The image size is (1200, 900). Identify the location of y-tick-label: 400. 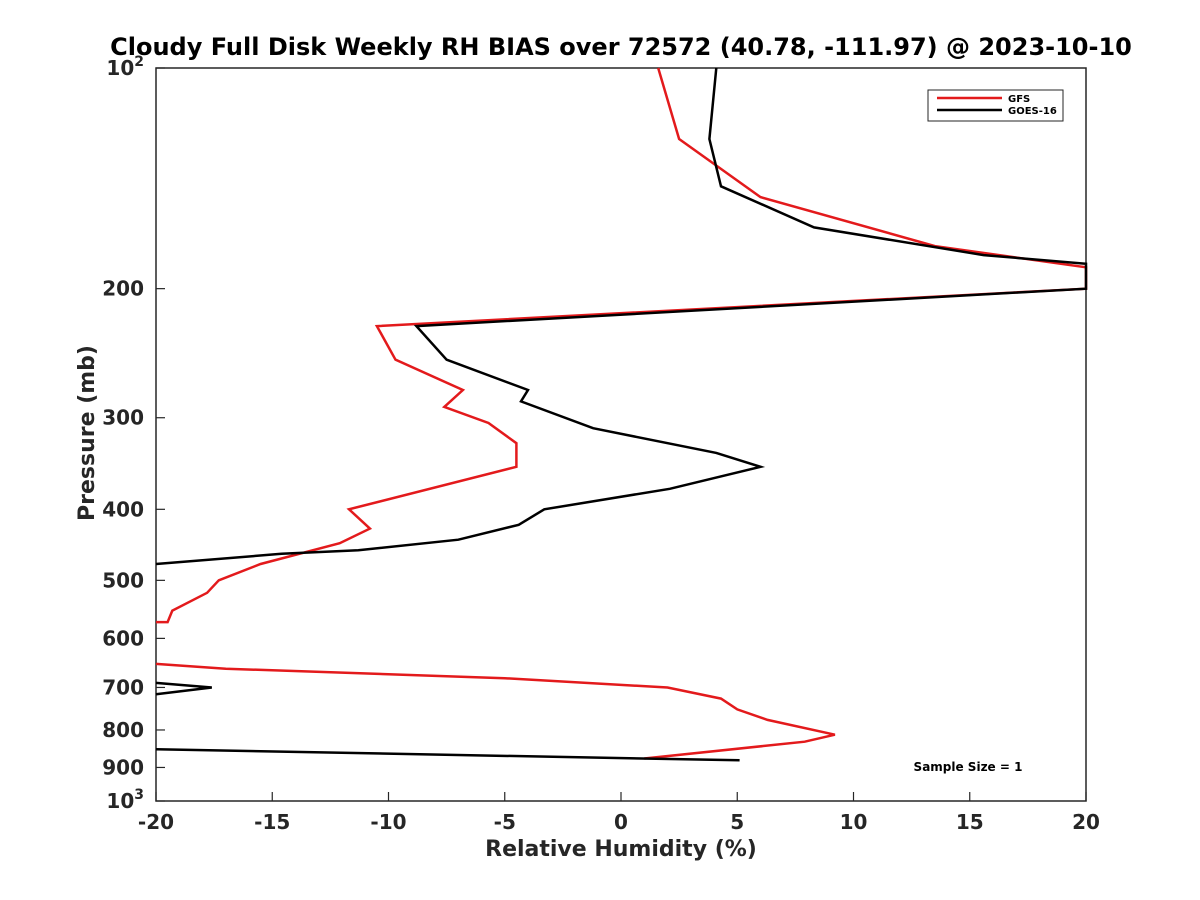
(123, 509).